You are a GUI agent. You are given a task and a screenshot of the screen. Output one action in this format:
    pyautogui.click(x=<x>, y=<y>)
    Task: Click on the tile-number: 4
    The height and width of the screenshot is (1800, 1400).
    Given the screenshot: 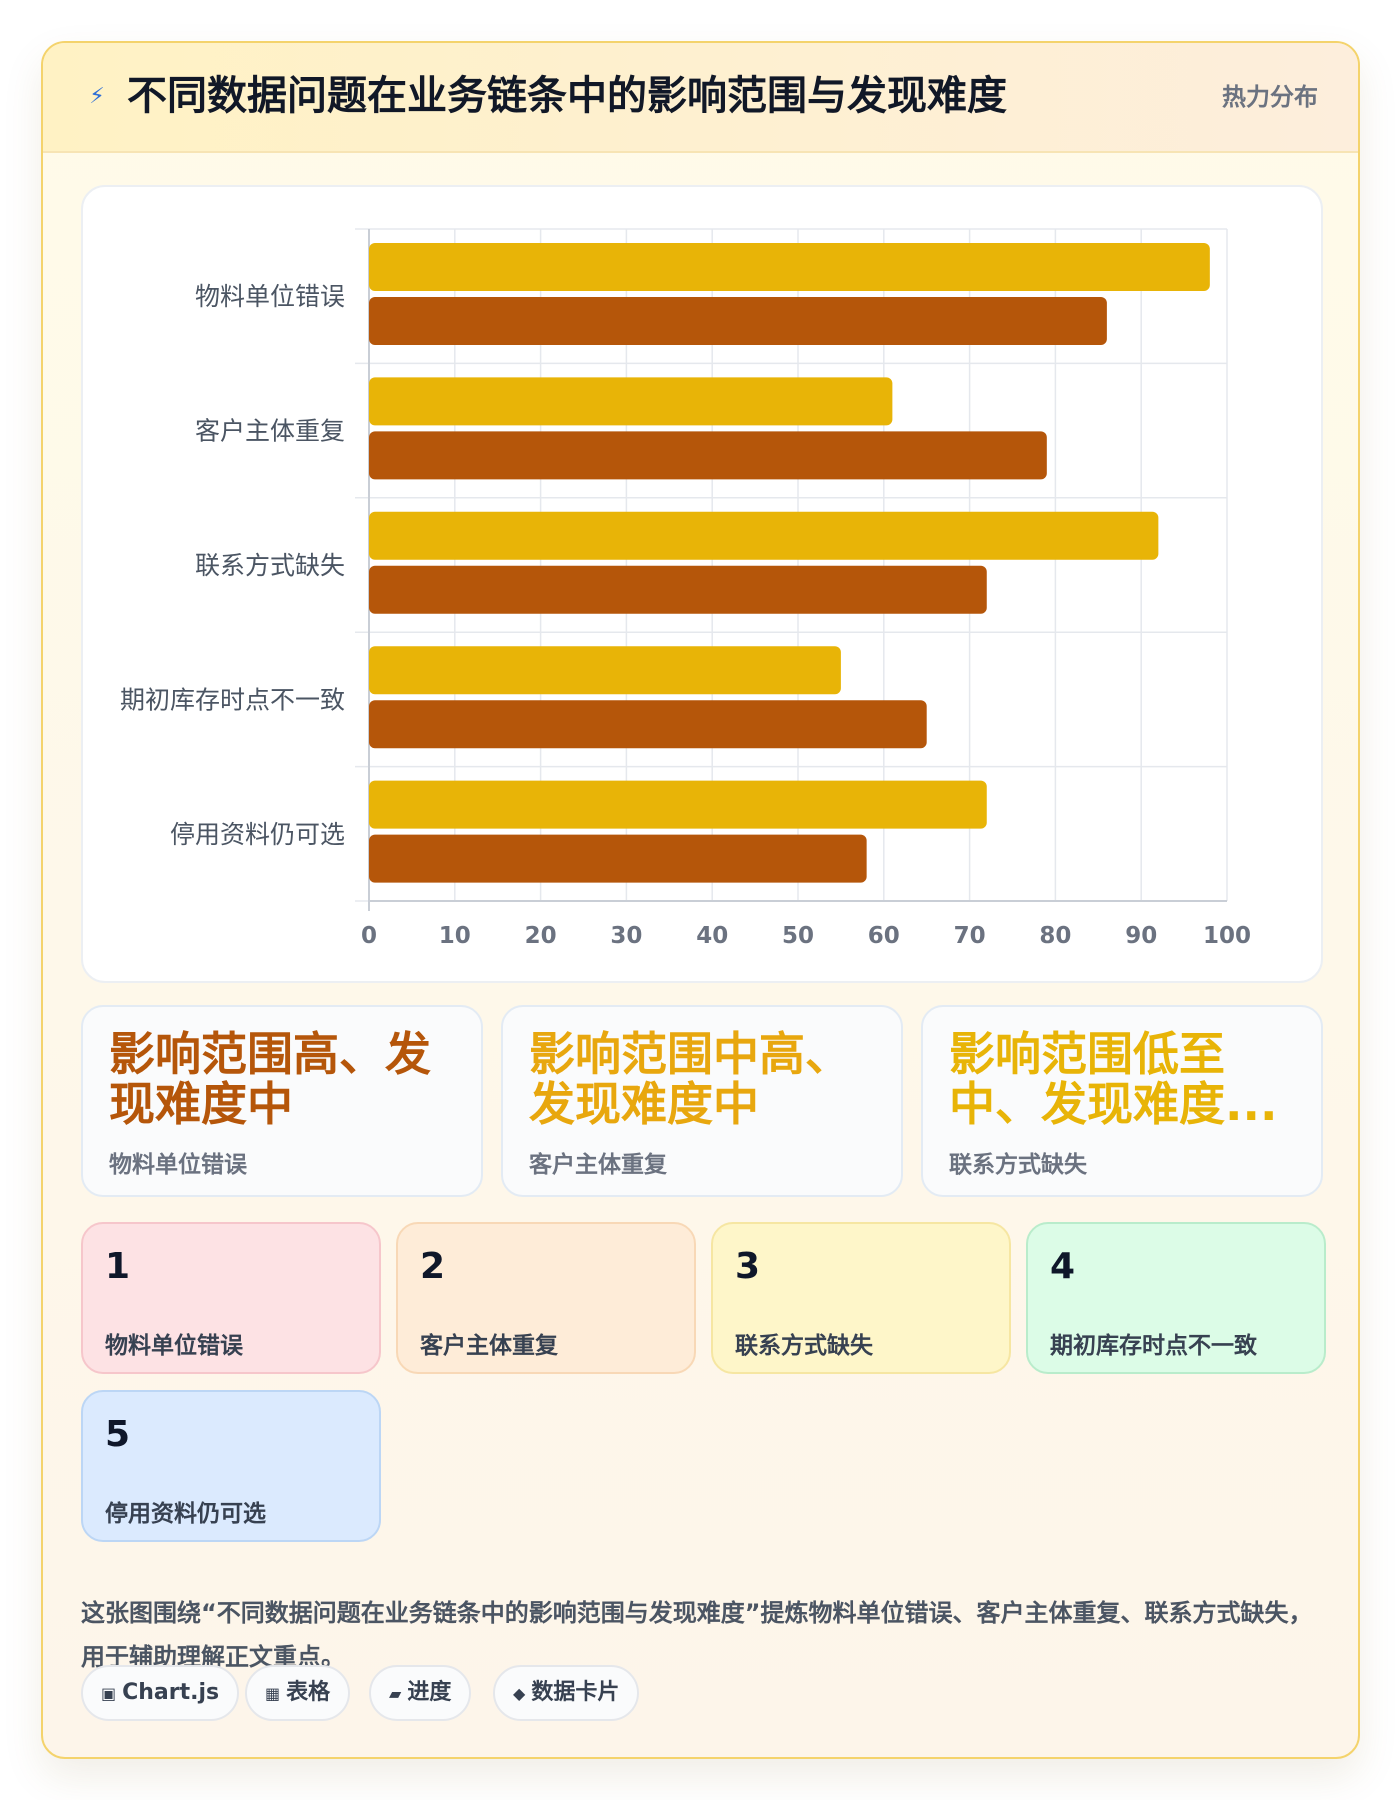 What is the action you would take?
    pyautogui.click(x=1063, y=1266)
    